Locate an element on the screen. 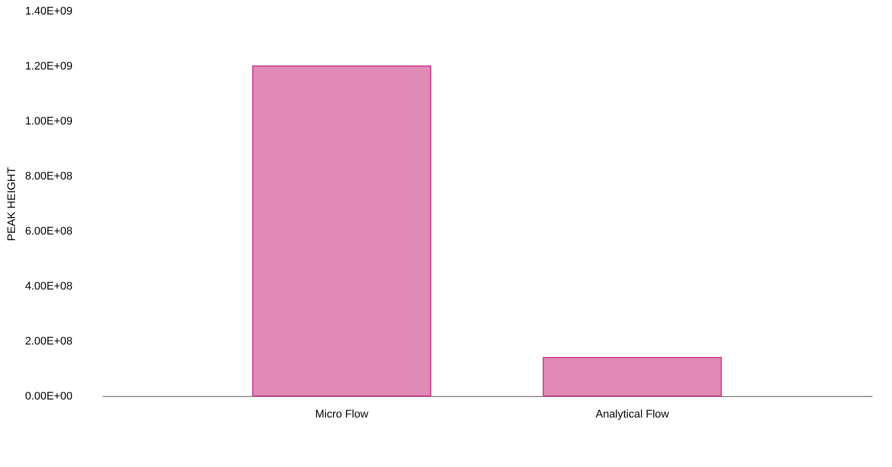 Image resolution: width=892 pixels, height=467 pixels. x-tick-label: Micro Flow is located at coordinates (341, 414).